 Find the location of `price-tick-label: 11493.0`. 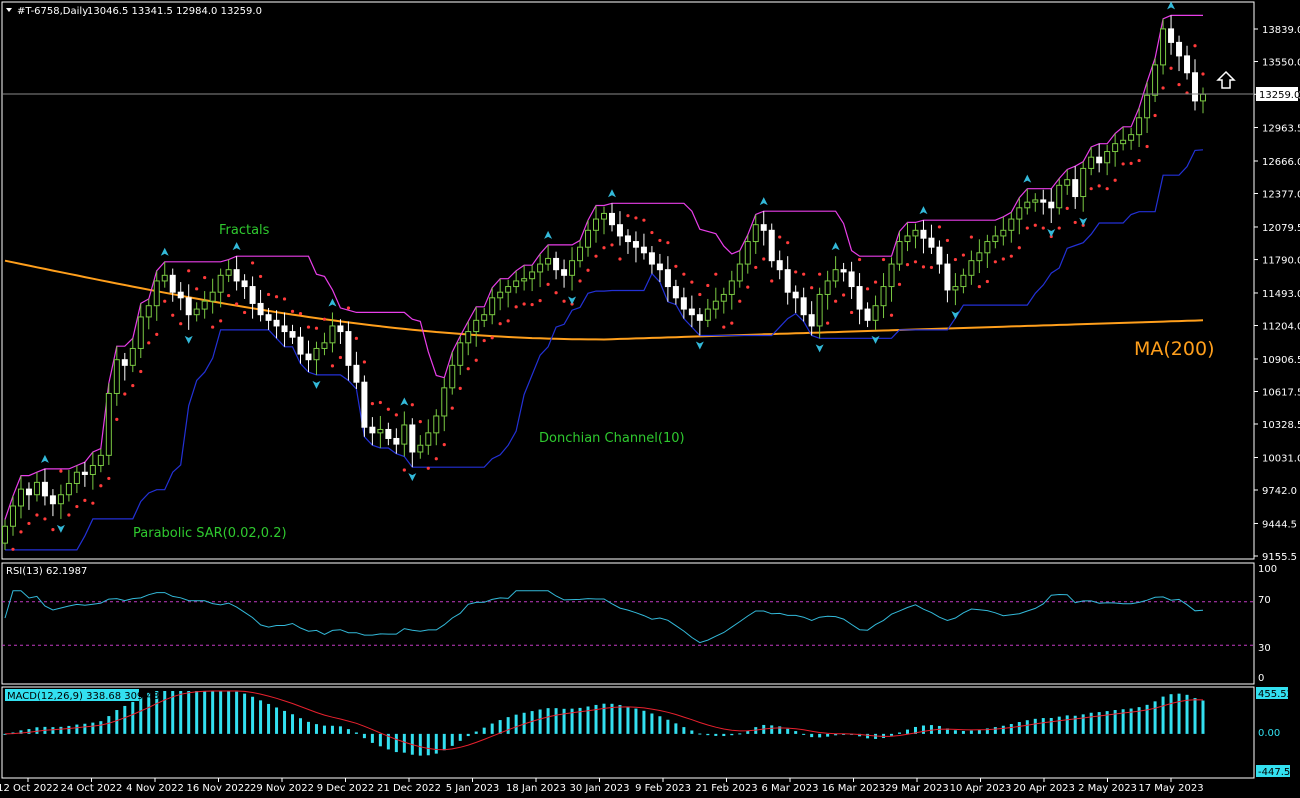

price-tick-label: 11493.0 is located at coordinates (1281, 294).